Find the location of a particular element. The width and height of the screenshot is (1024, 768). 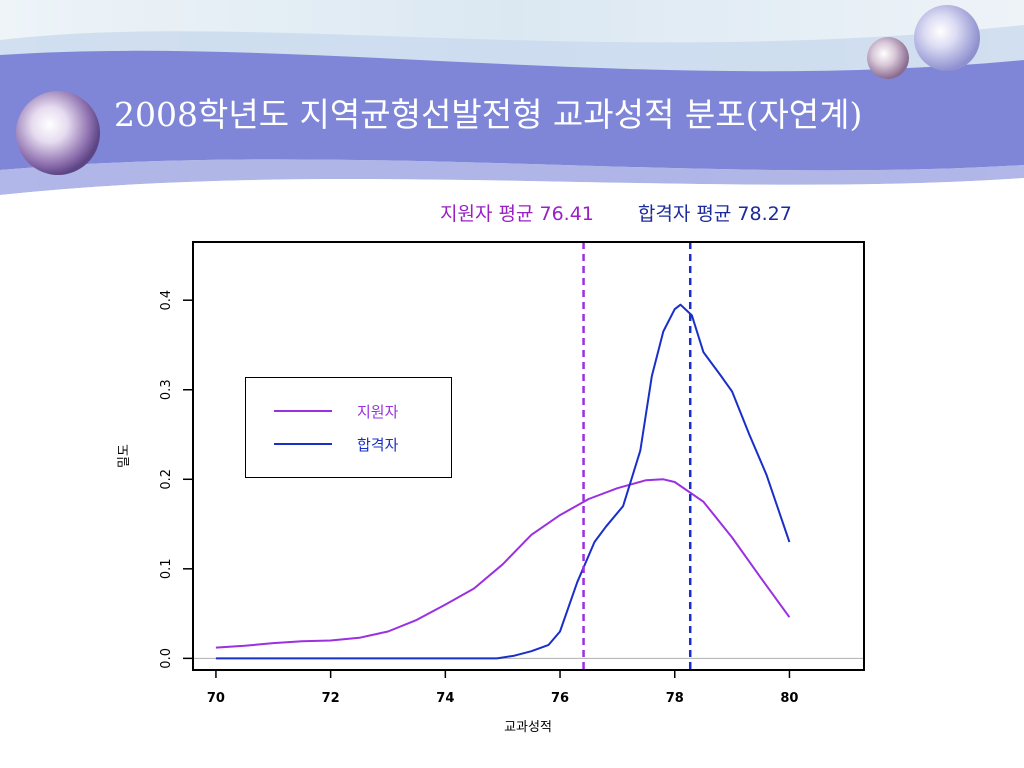

applicant-mean-label: 지원자 평균 76.41 is located at coordinates (517, 214).